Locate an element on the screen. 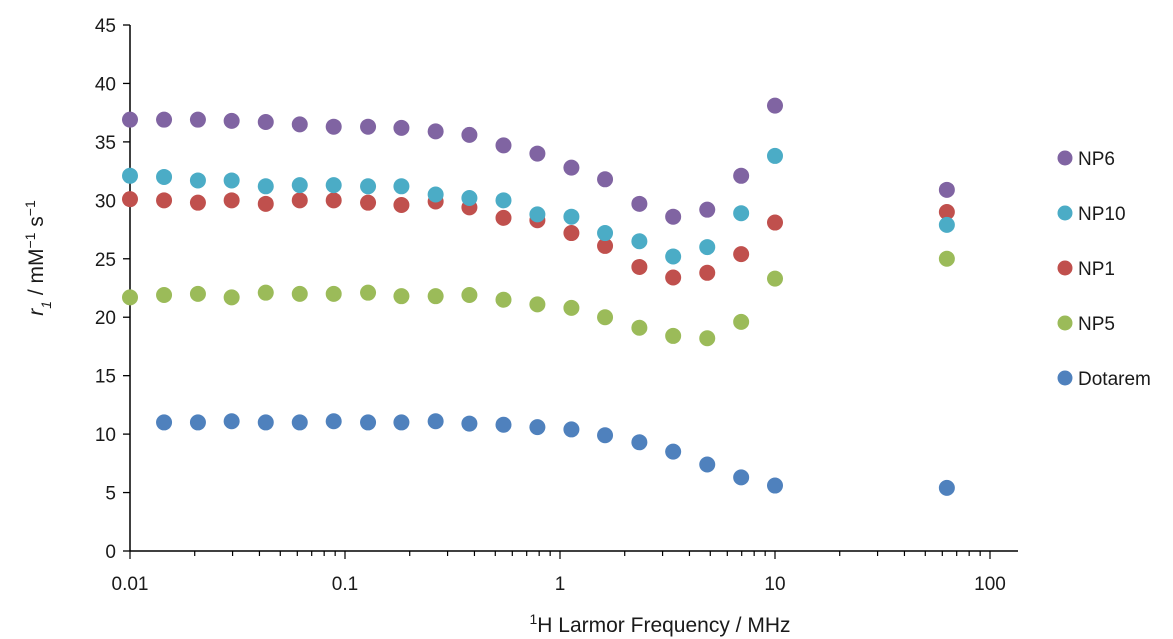  y-axis-title-unit: / mM is located at coordinates (36, 274).